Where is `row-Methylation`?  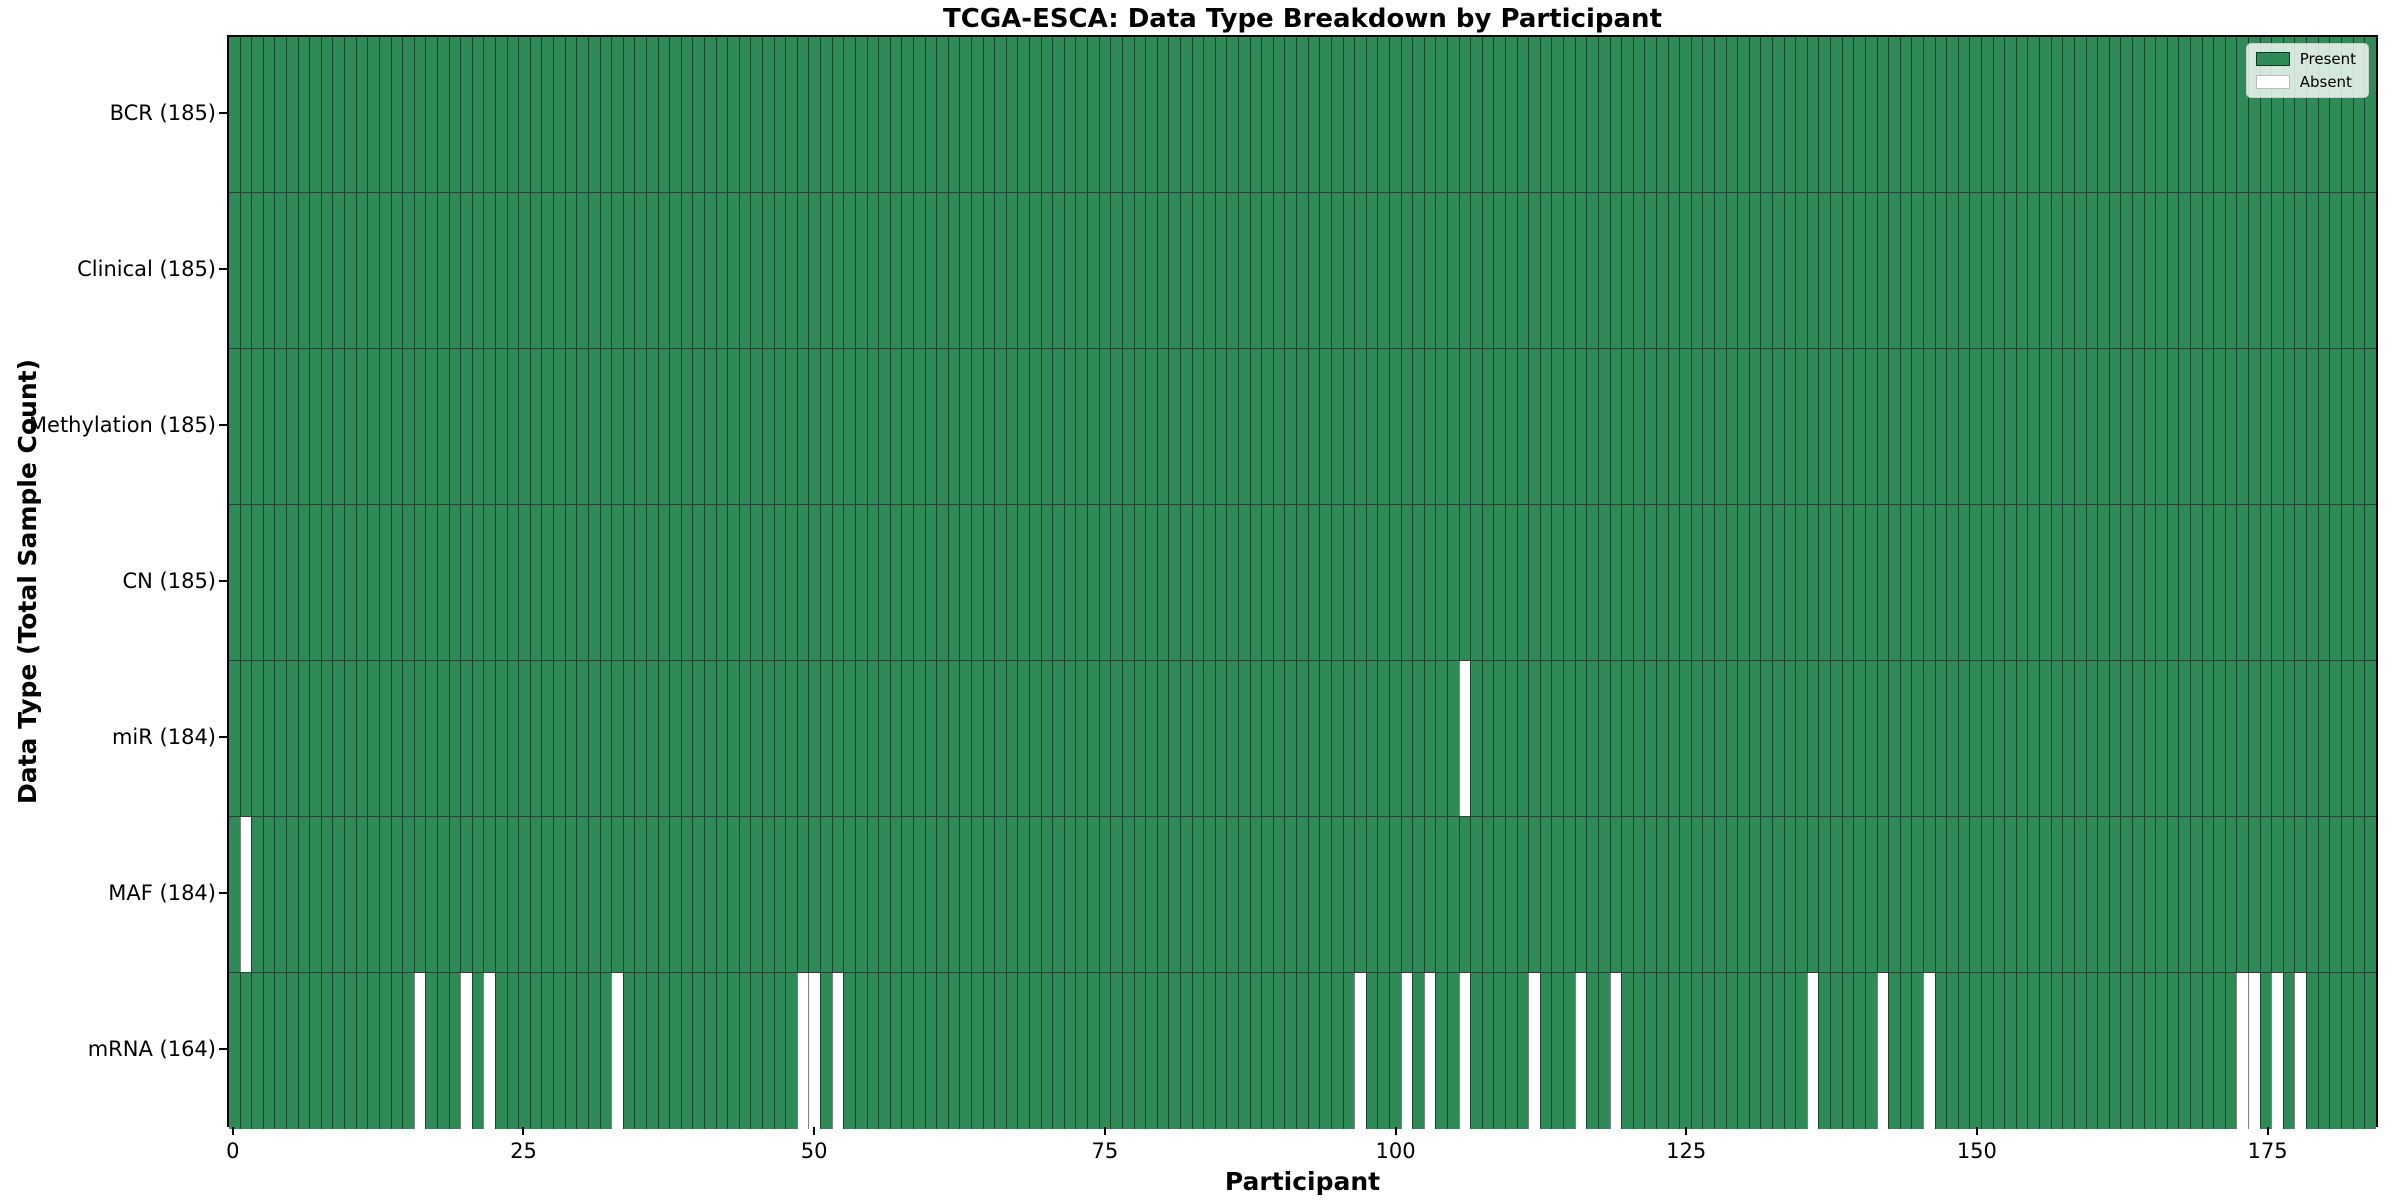
row-Methylation is located at coordinates (1302, 427).